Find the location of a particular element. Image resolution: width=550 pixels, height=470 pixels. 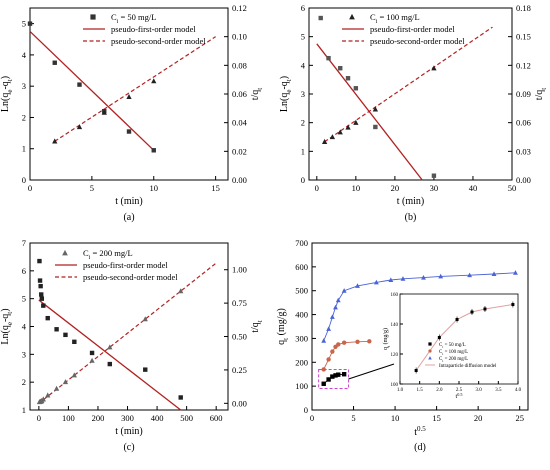

y-axis-left-label-part: ) is located at coordinates (5, 309).